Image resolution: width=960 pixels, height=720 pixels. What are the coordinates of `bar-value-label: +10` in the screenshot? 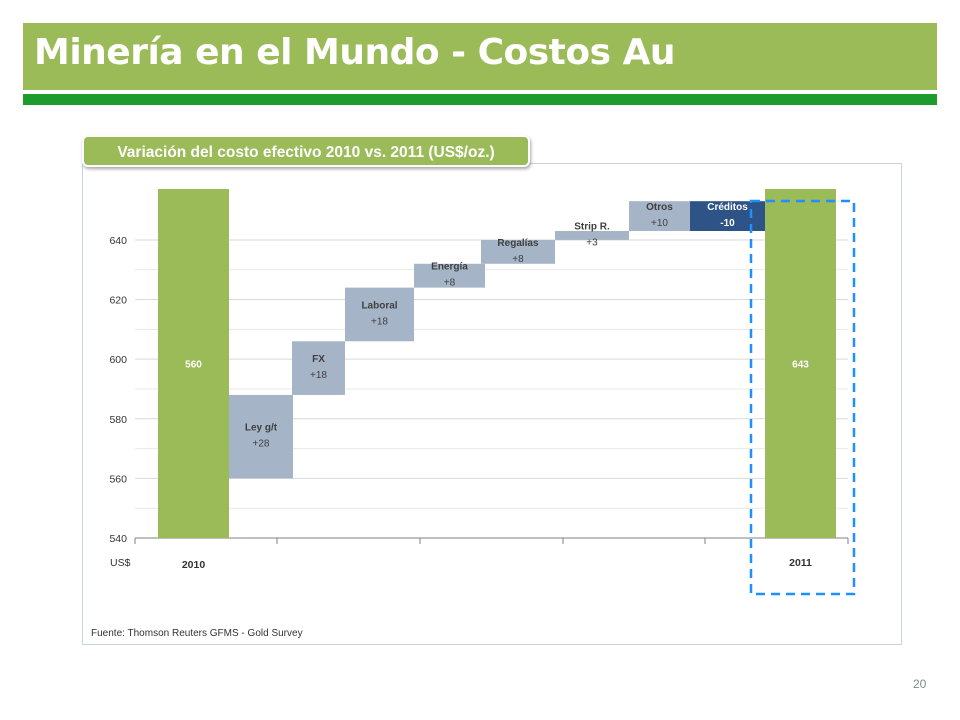 It's located at (659, 223).